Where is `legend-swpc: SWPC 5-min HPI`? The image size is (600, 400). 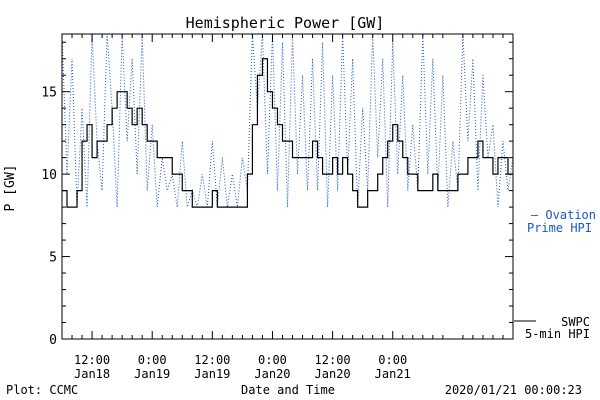 legend-swpc: SWPC 5-min HPI is located at coordinates (552, 328).